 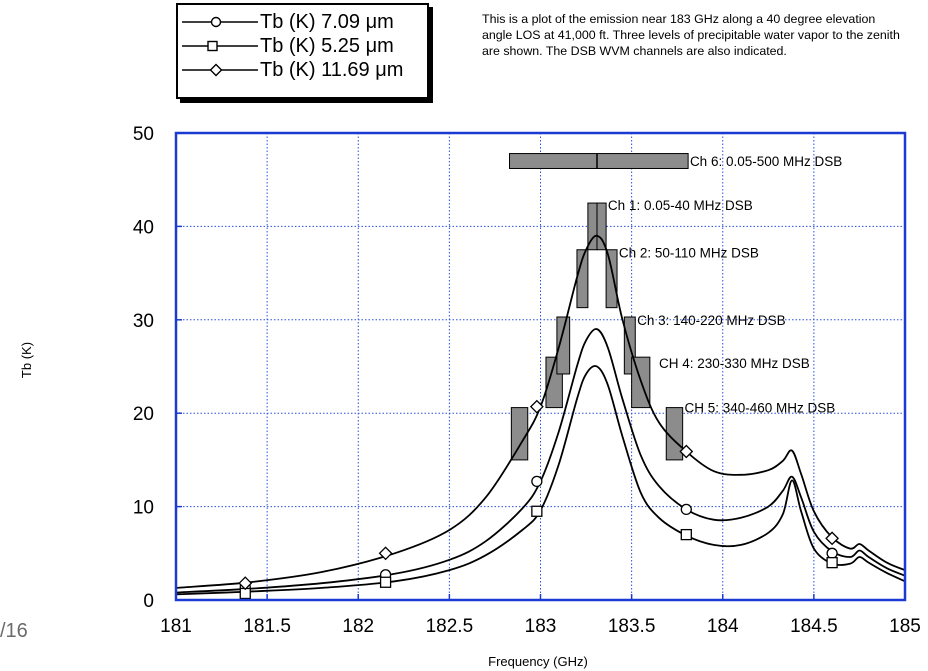 I want to click on x-tick-label: 181.5, so click(x=267, y=626).